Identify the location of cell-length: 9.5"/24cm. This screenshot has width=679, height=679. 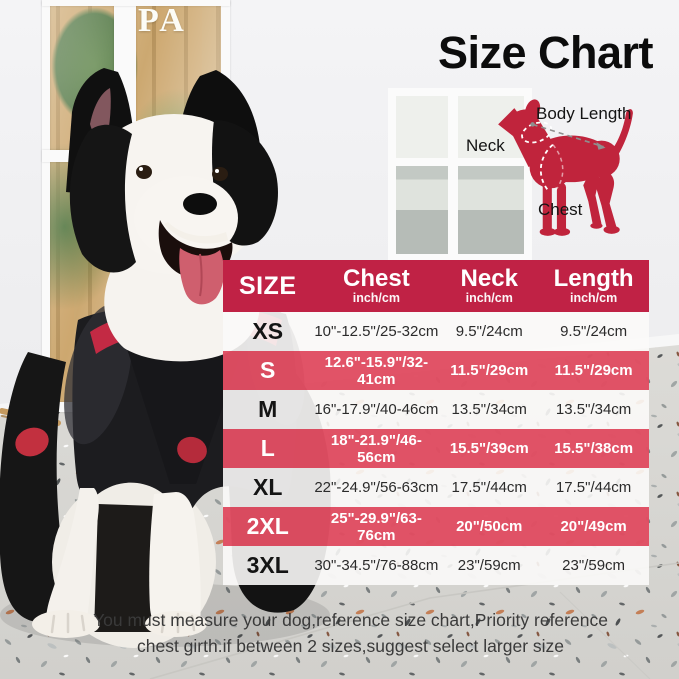
(593, 331).